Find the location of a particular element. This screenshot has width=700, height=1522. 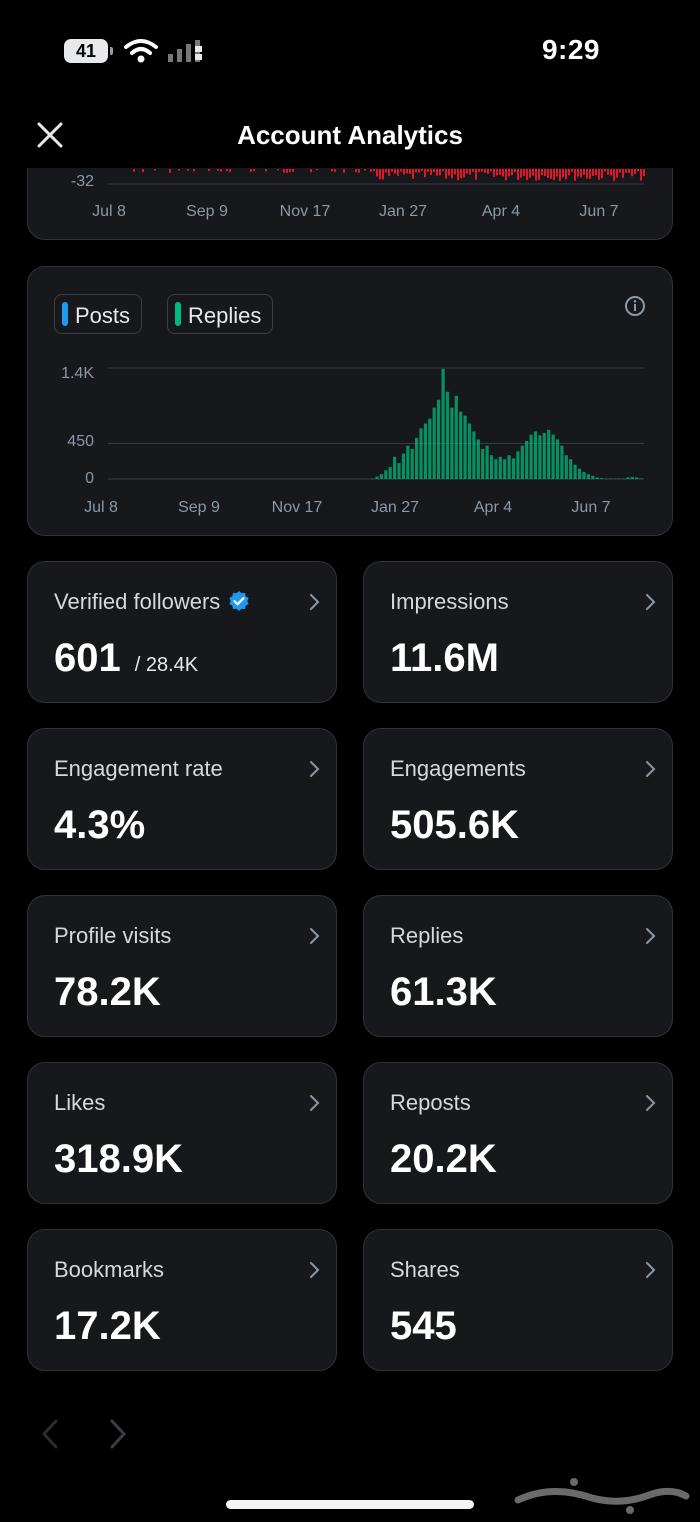

replies-swatch is located at coordinates (178, 314).